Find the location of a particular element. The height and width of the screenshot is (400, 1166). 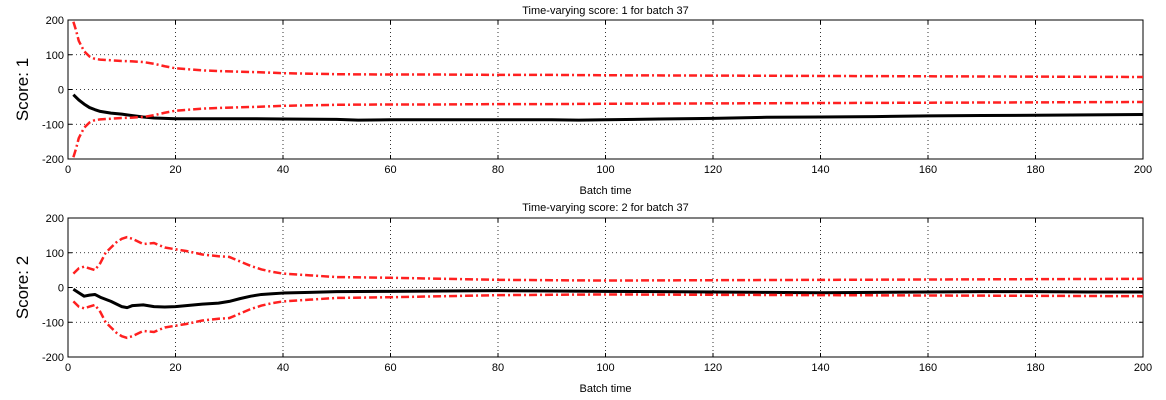

y-axis-label: Score: 2 is located at coordinates (22, 287).